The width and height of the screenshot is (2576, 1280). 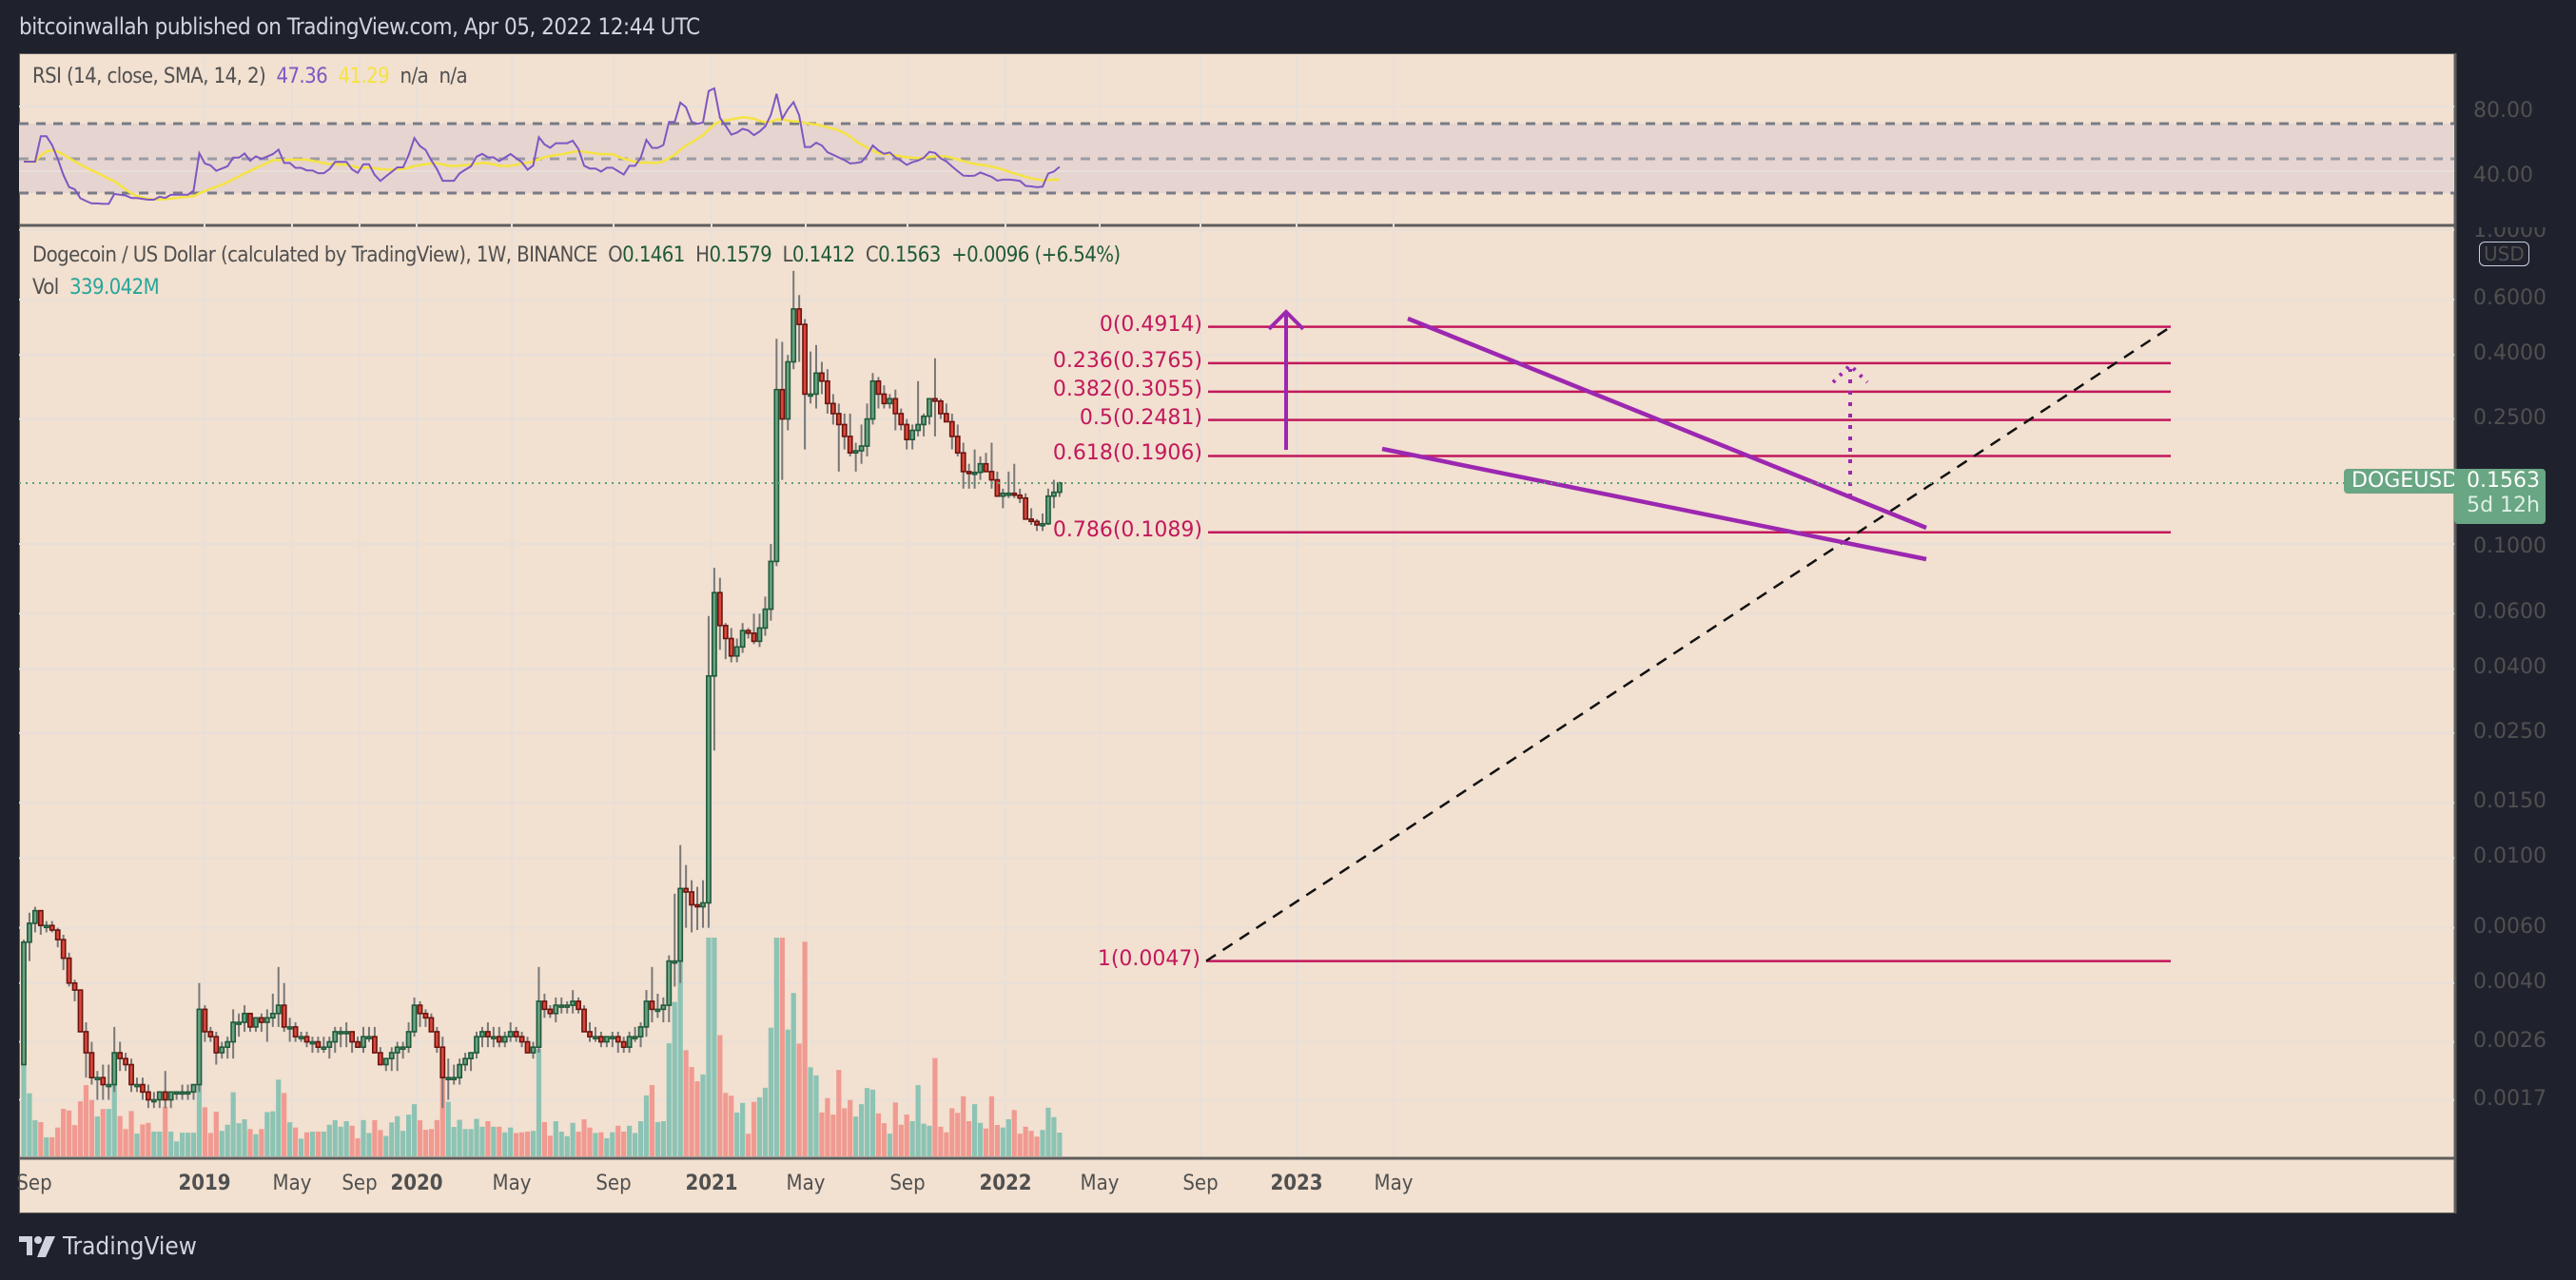 What do you see at coordinates (1127, 360) in the screenshot?
I see `fib-label: 0.236(0.3765)` at bounding box center [1127, 360].